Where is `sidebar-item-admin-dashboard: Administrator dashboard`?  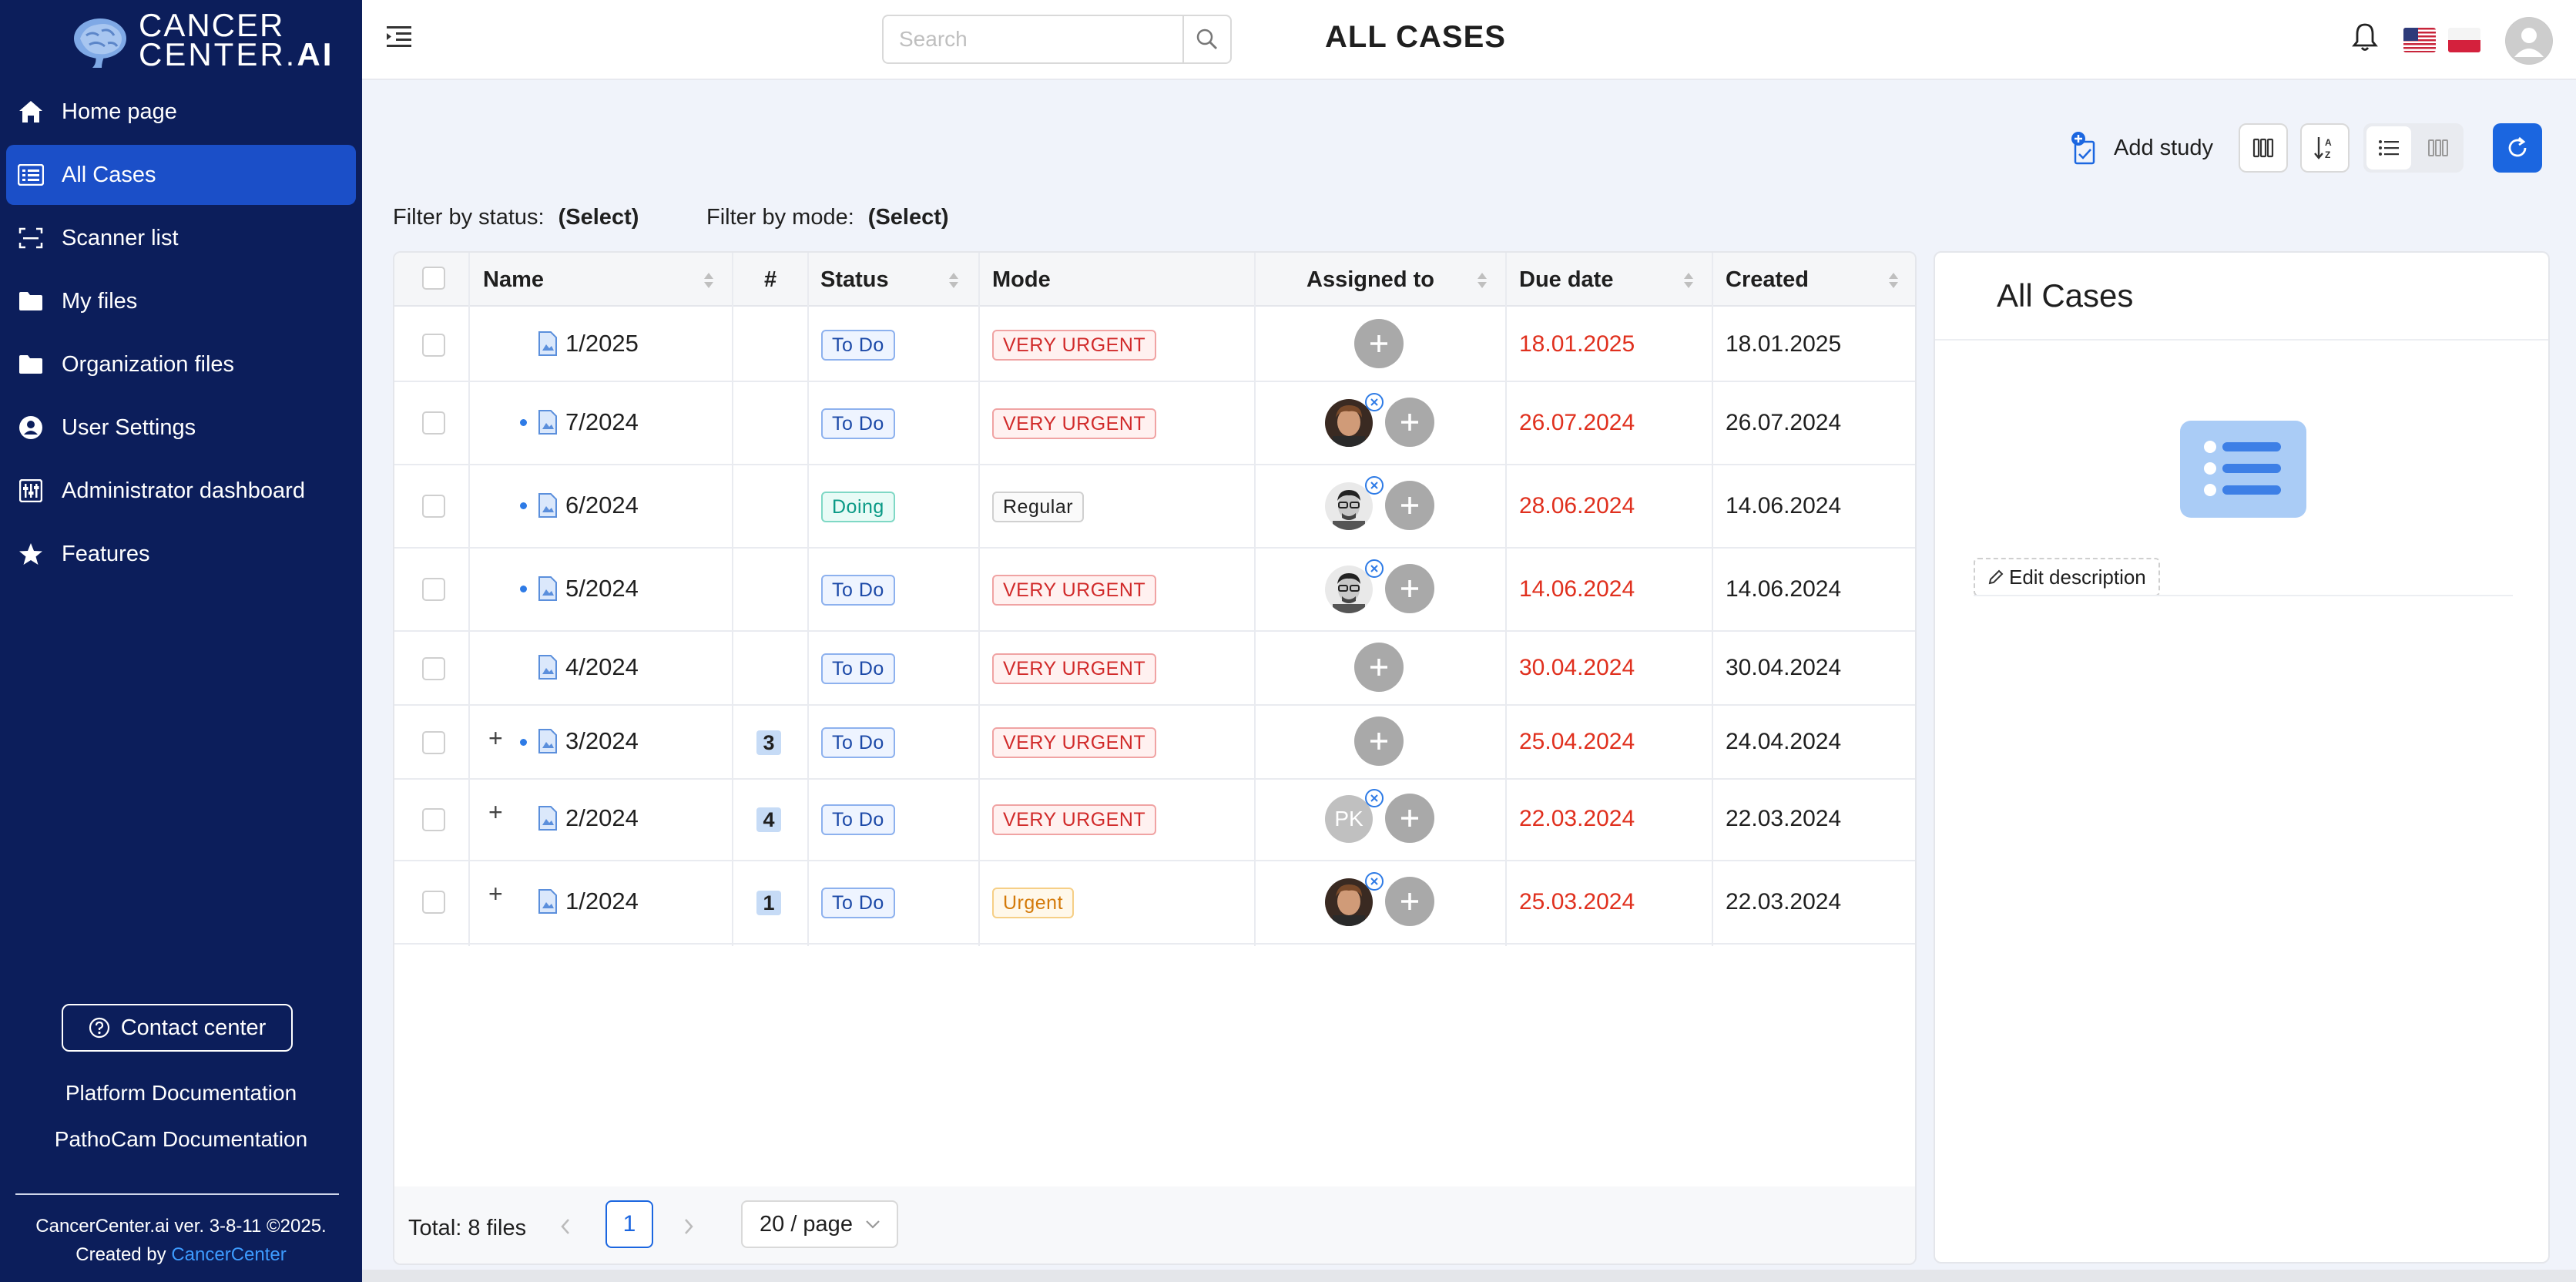
sidebar-item-admin-dashboard: Administrator dashboard is located at coordinates (181, 491).